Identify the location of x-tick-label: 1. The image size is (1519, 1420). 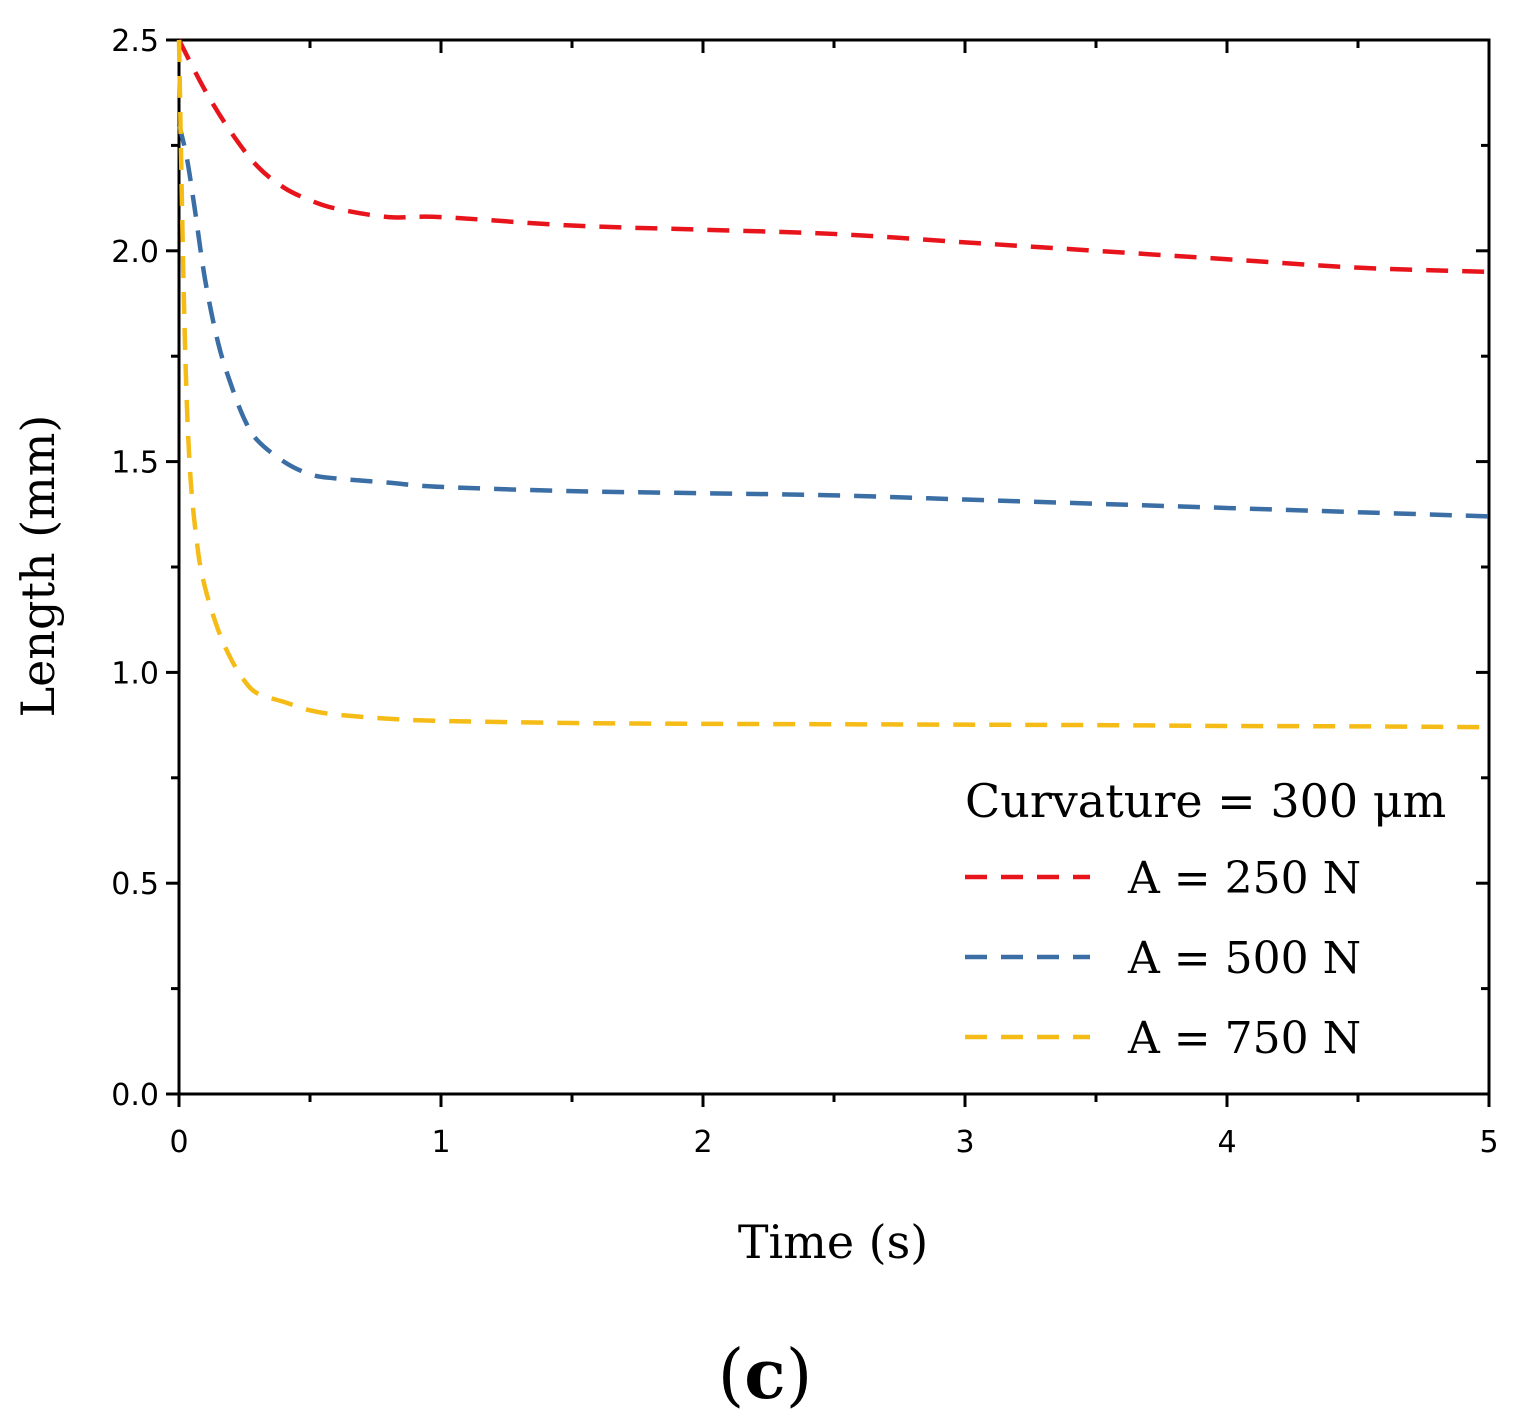
(440, 1142).